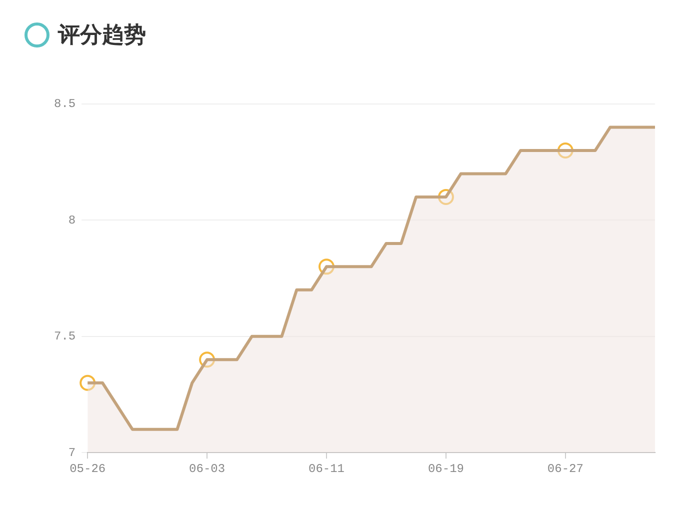 Image resolution: width=688 pixels, height=531 pixels. I want to click on x-tick-label: 06-27, so click(565, 469).